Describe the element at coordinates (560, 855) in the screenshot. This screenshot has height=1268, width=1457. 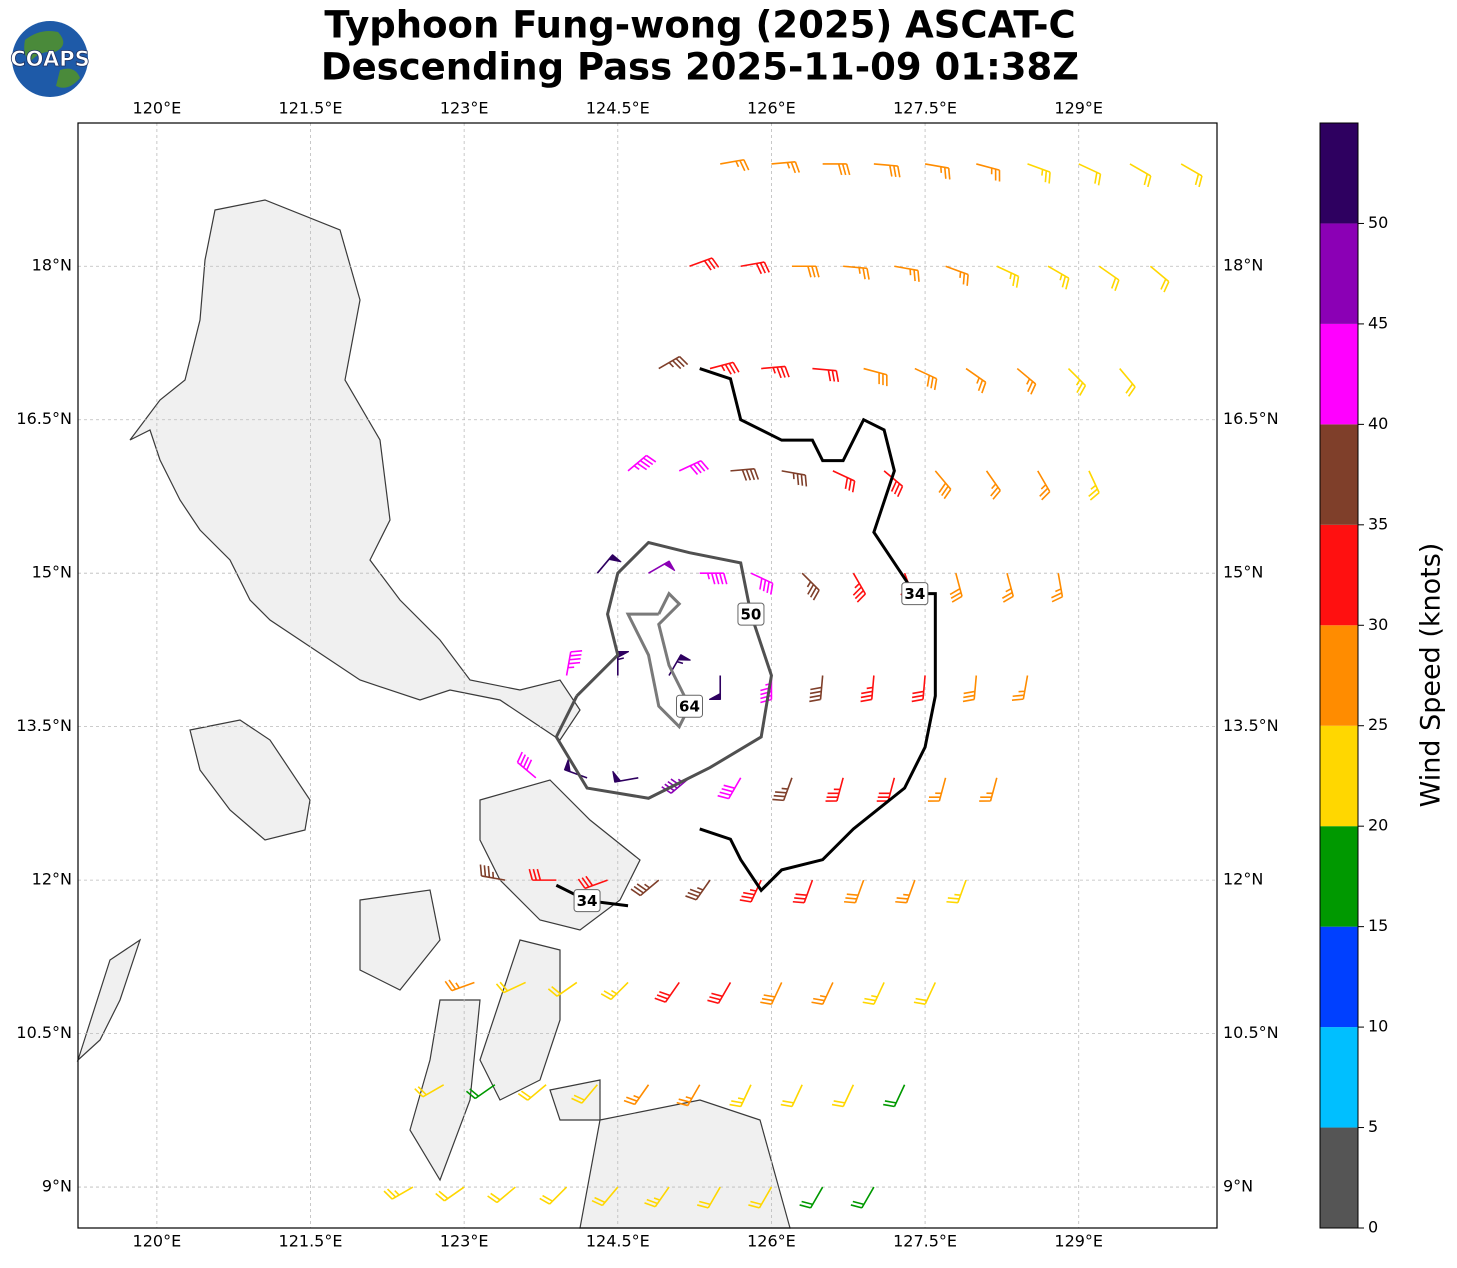
I see `samar` at that location.